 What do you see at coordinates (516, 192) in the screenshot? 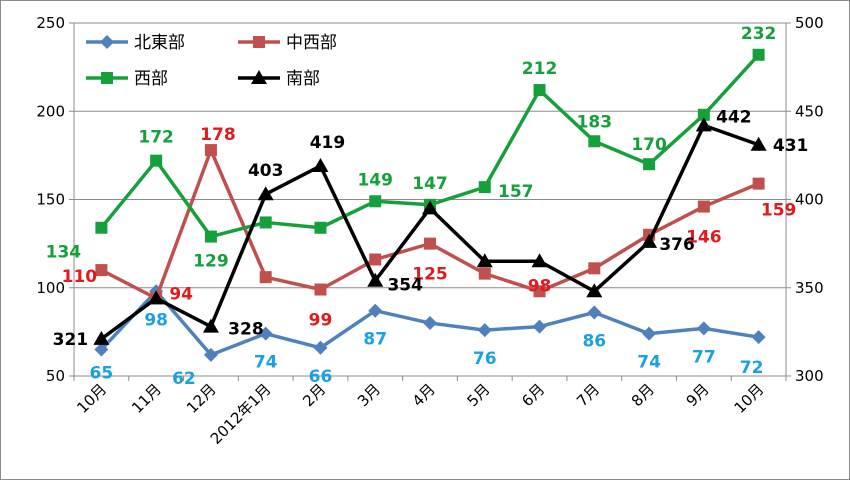
I see `data-label: 157` at bounding box center [516, 192].